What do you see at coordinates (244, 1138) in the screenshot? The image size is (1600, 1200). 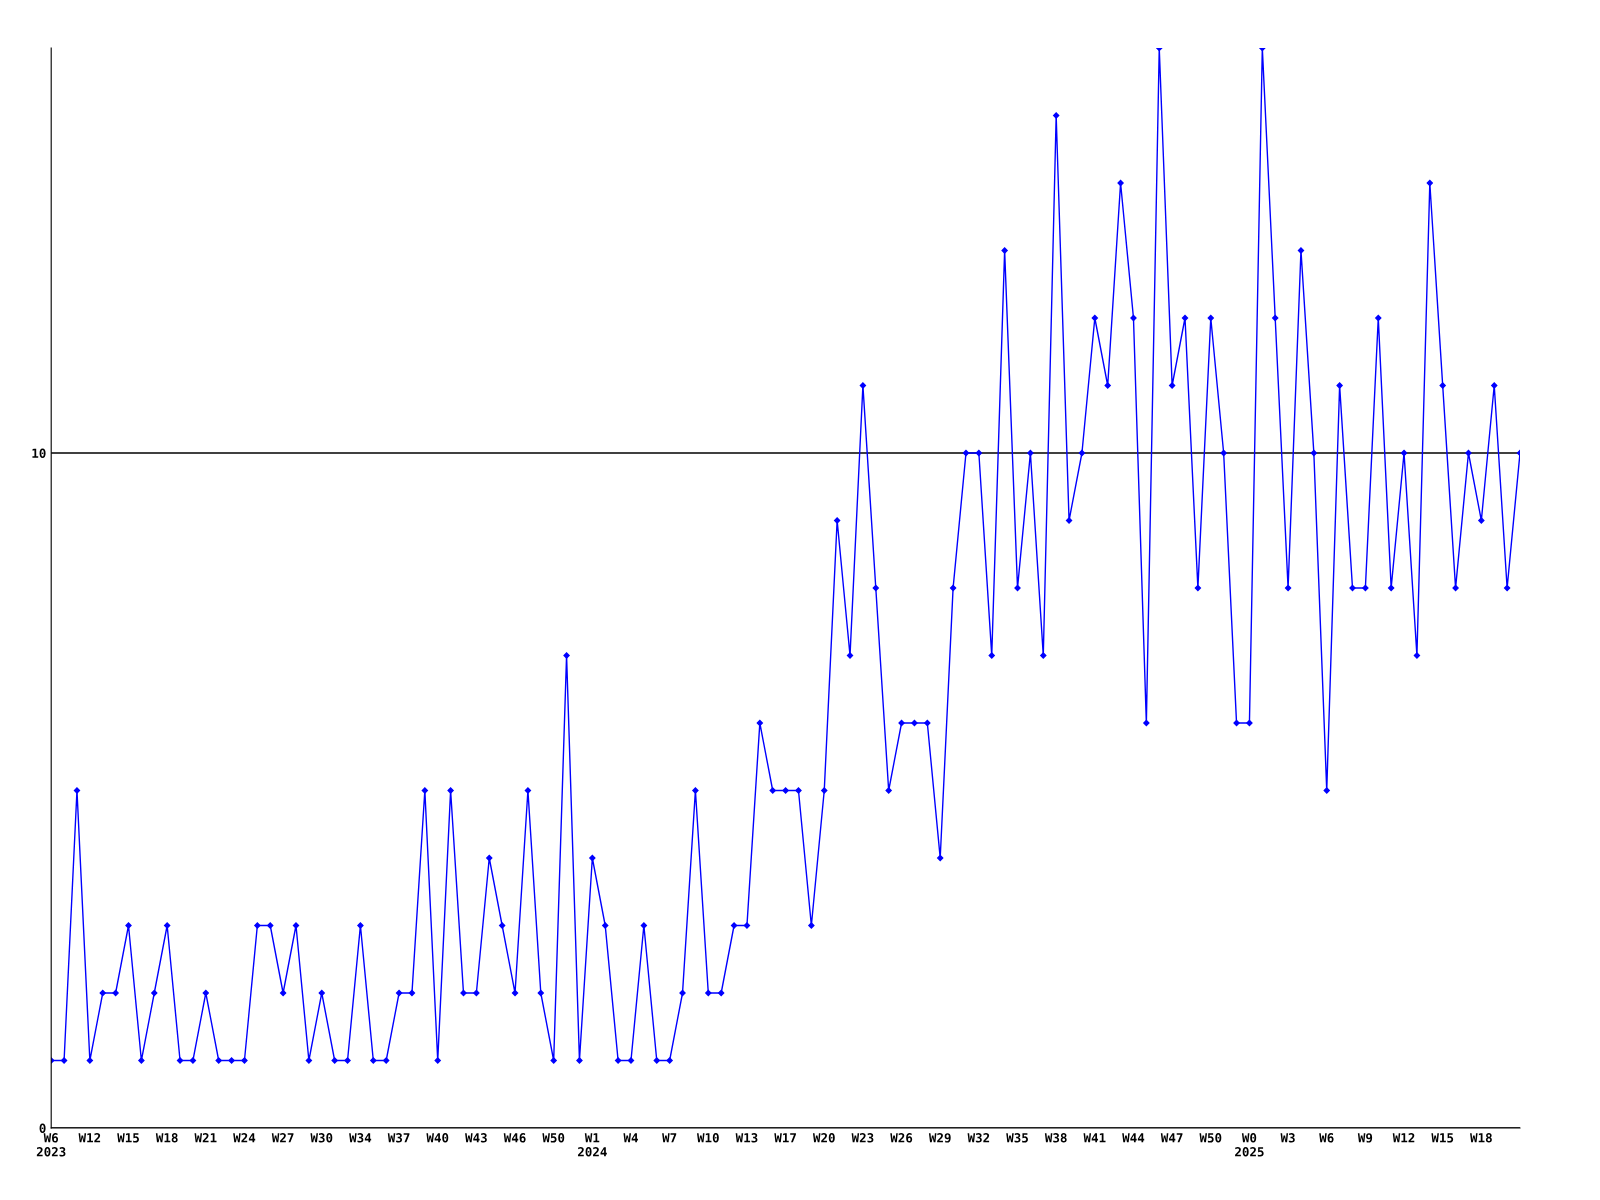 I see `x-tick-label: W24` at bounding box center [244, 1138].